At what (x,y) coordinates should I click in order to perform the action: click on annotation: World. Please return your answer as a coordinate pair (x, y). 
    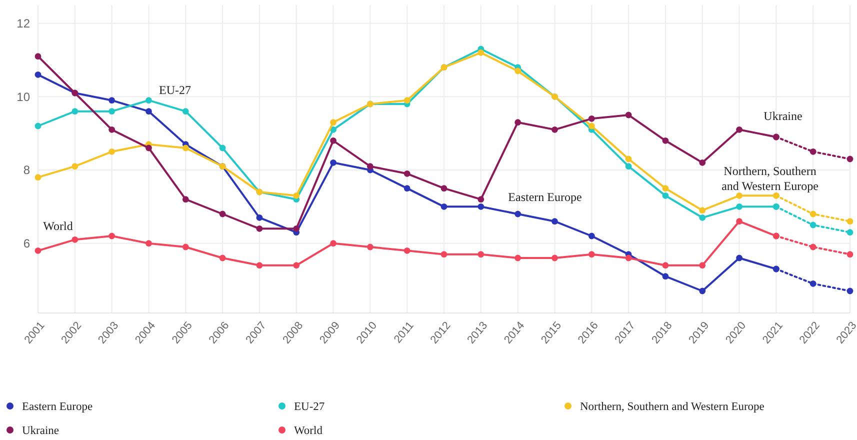
    Looking at the image, I should click on (58, 226).